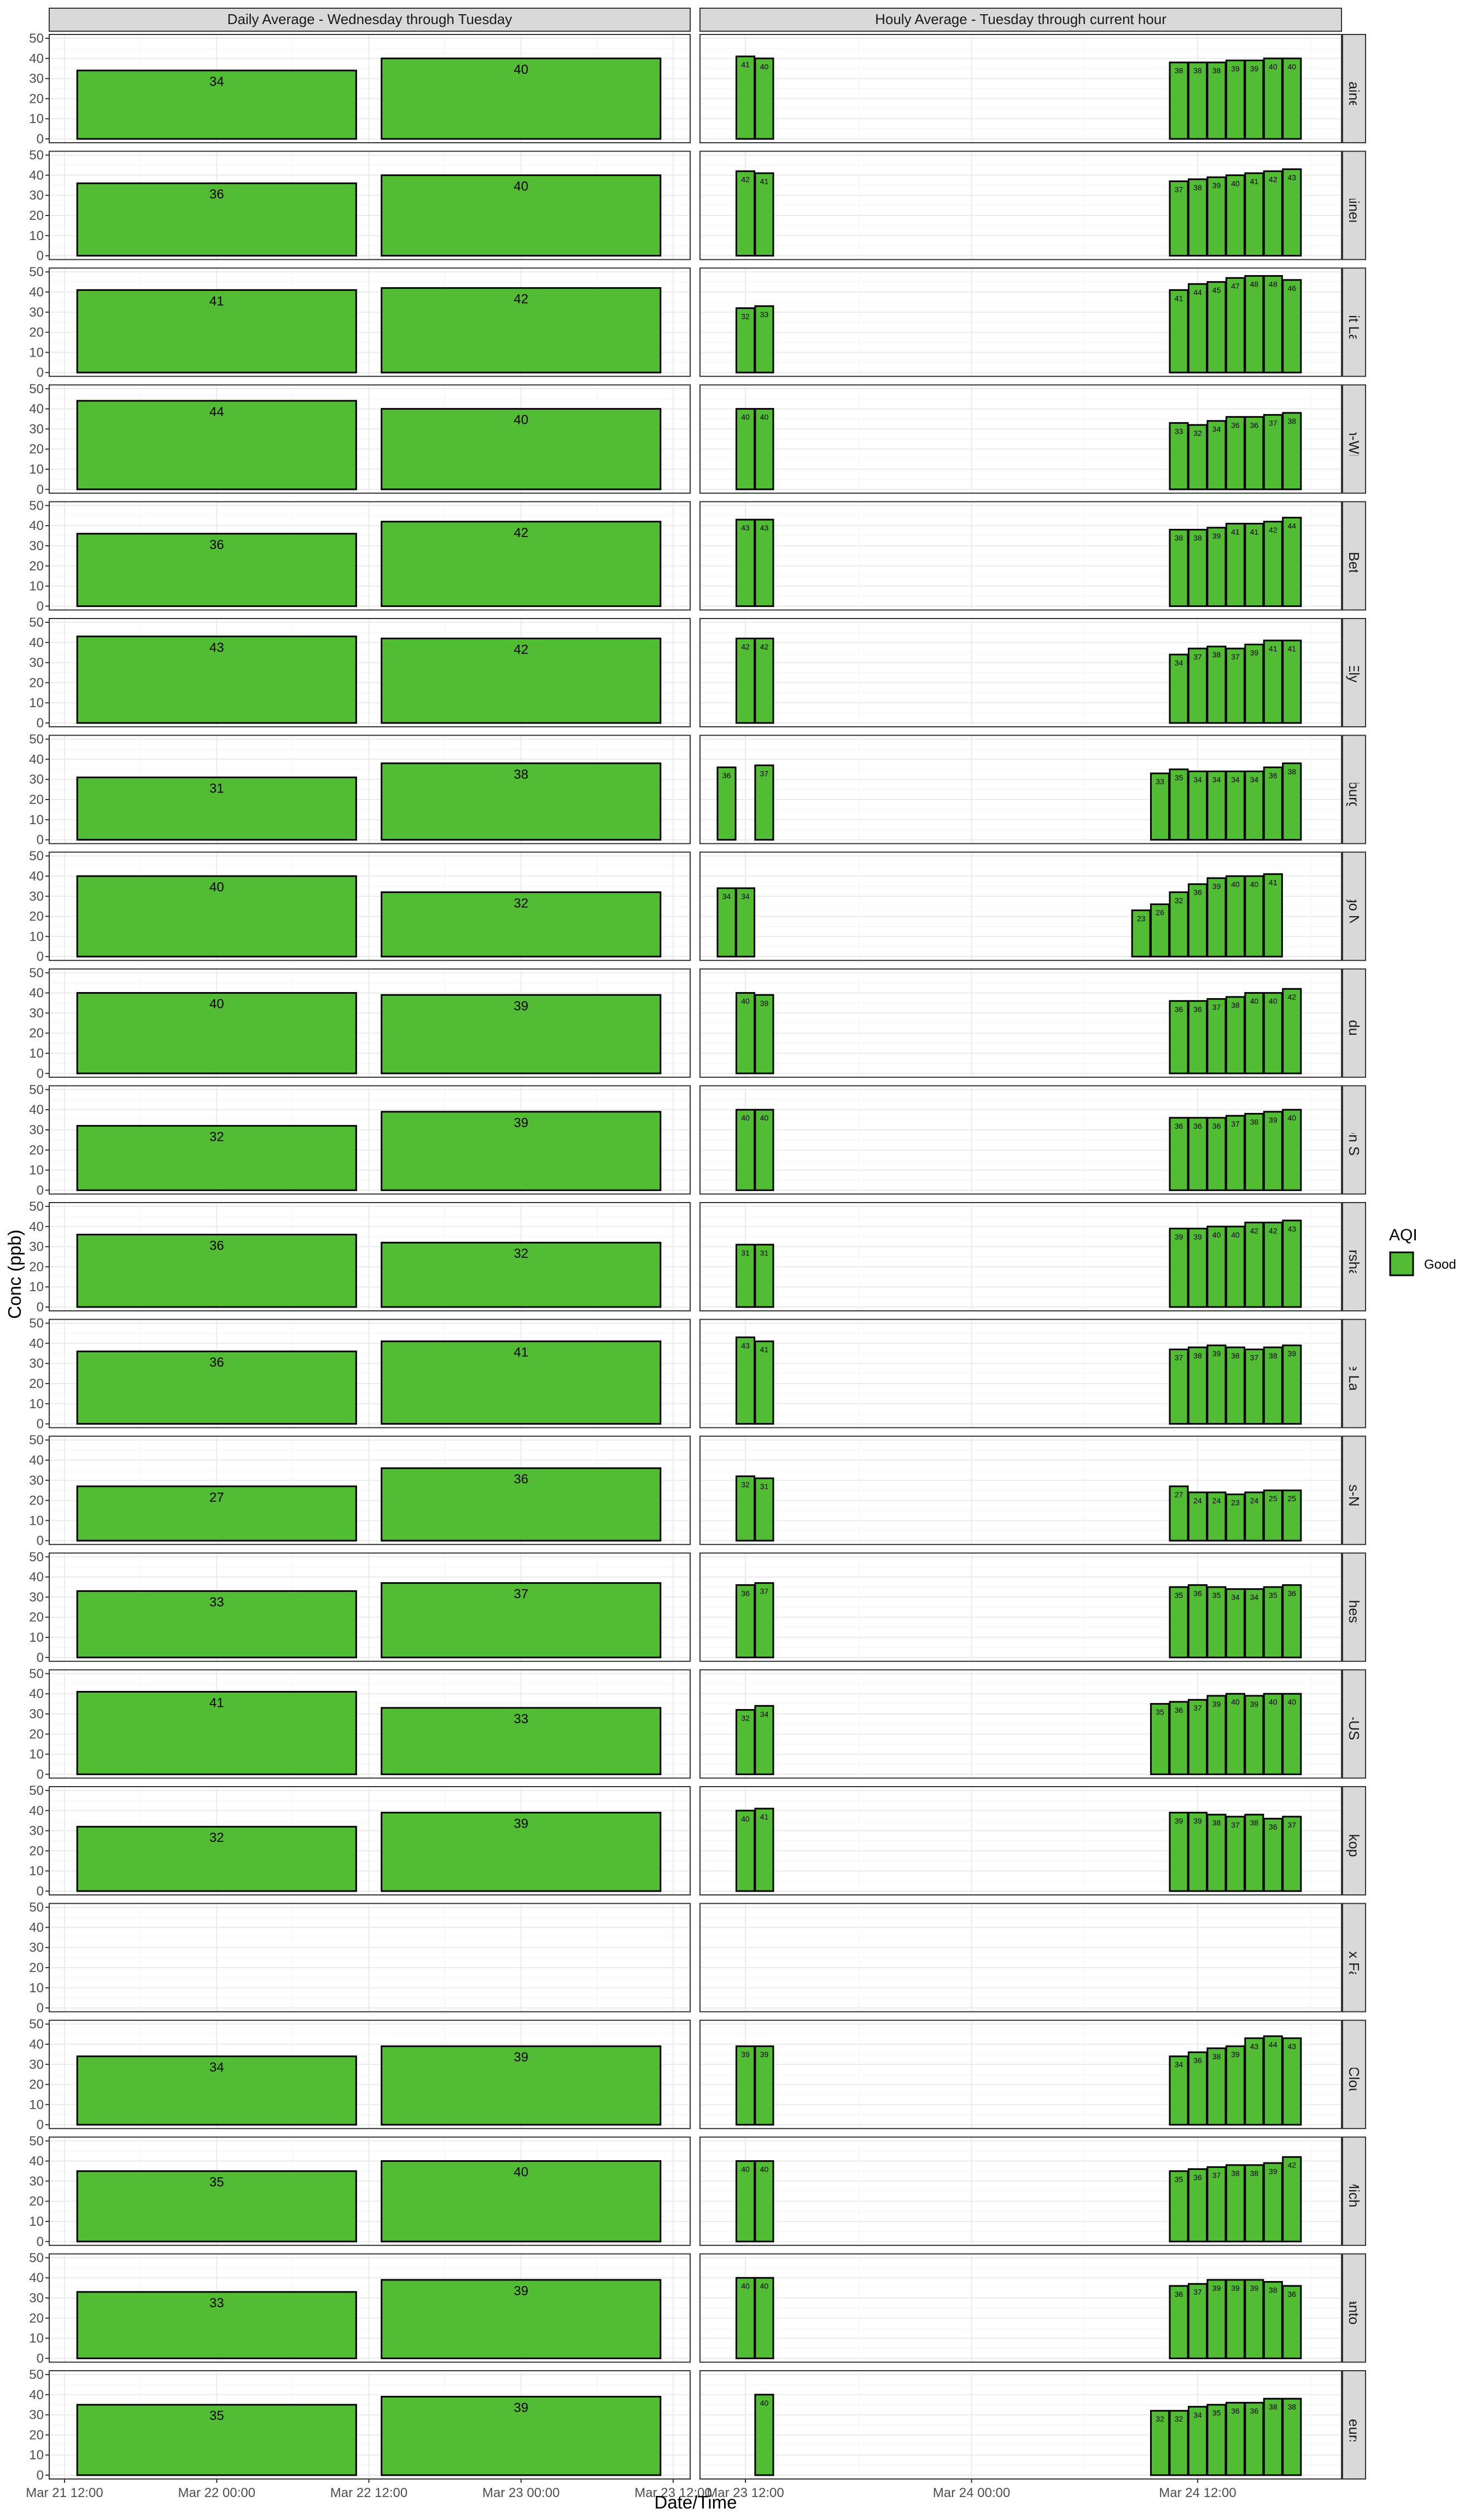  Describe the element at coordinates (1354, 1256) in the screenshot. I see `site-strip` at that location.